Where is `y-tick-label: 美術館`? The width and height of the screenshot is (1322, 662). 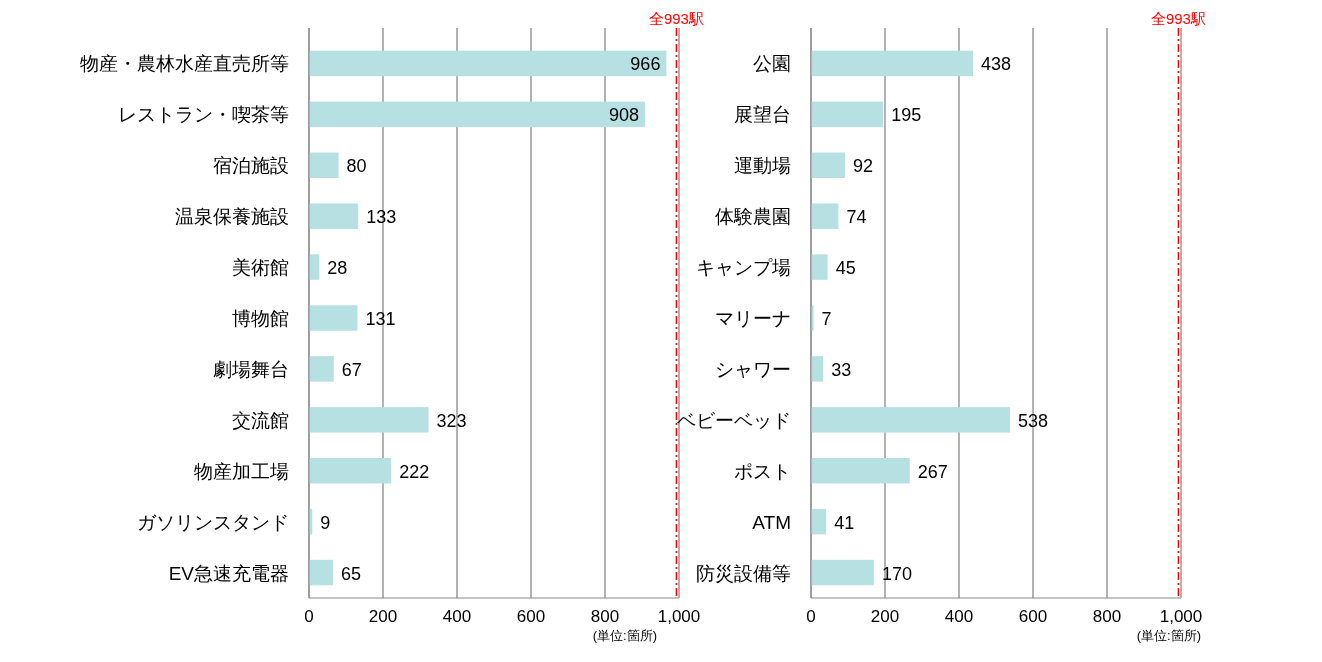 y-tick-label: 美術館 is located at coordinates (260, 268).